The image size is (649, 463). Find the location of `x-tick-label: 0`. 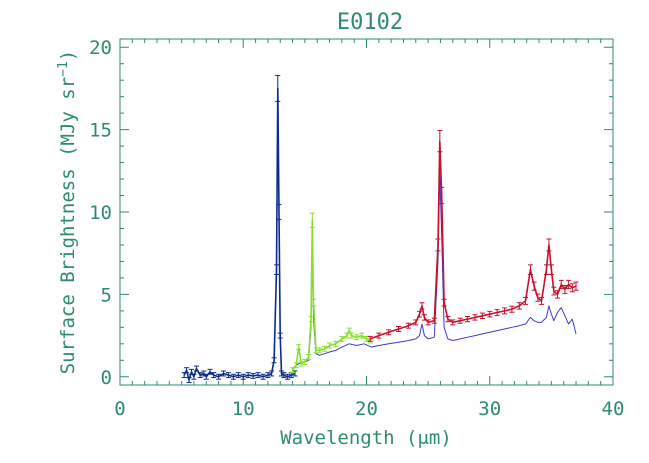

x-tick-label: 0 is located at coordinates (119, 409).